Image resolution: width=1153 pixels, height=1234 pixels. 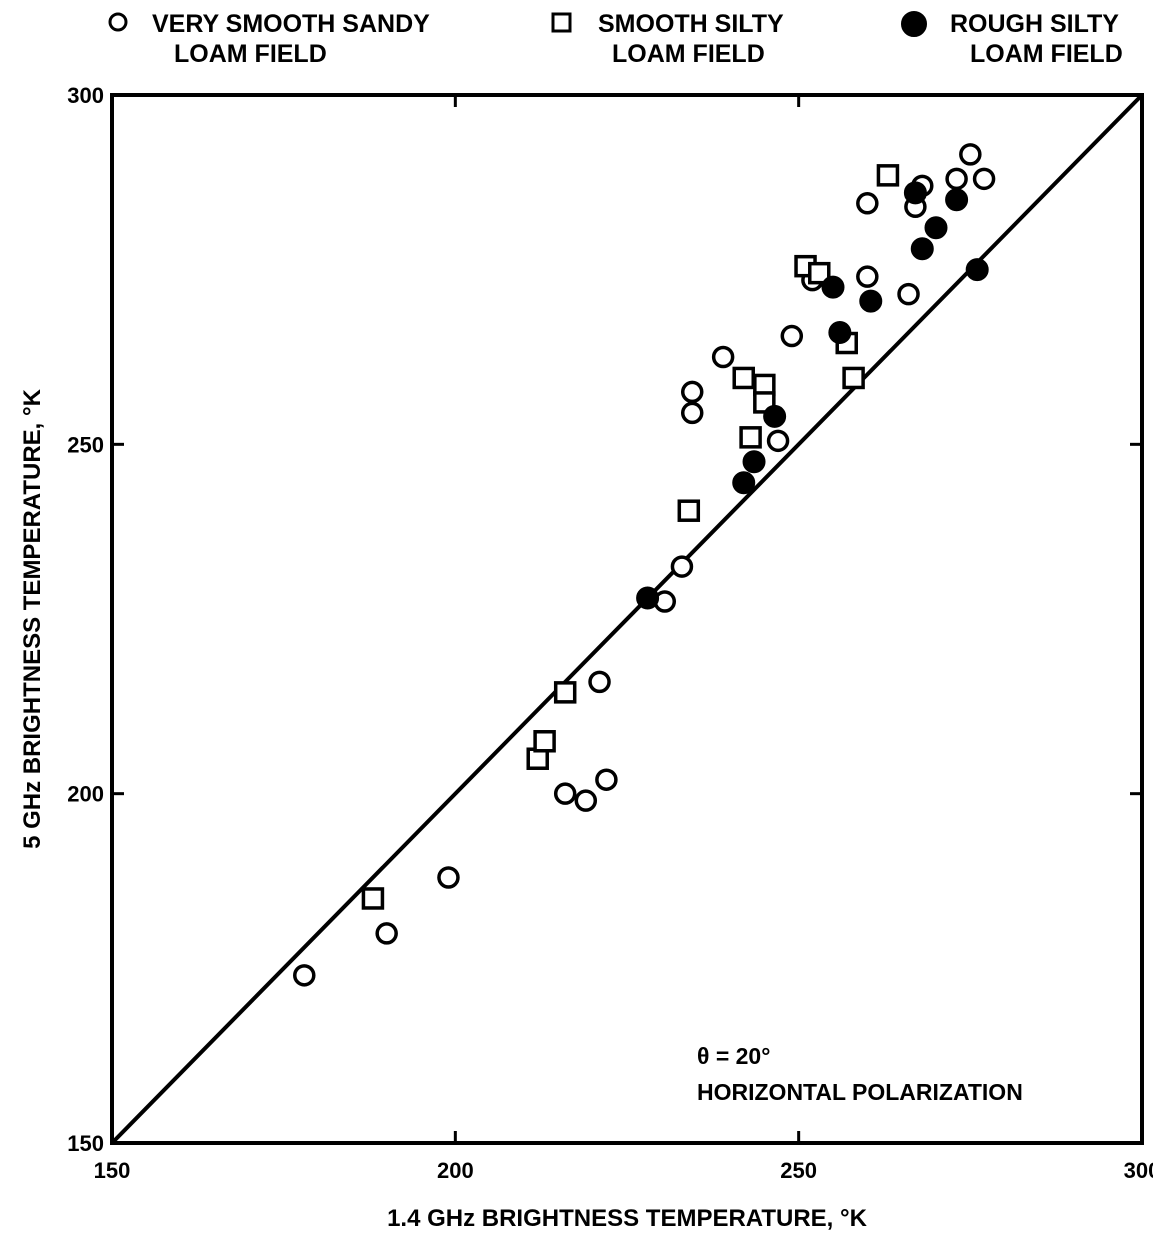 I want to click on y-tick-label: 200, so click(x=85, y=794).